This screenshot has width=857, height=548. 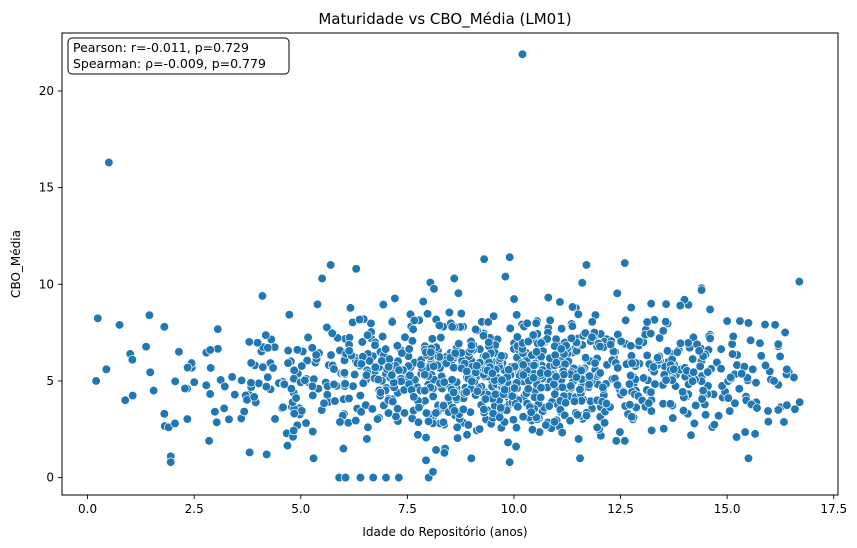 What do you see at coordinates (46, 284) in the screenshot?
I see `y-tick-label: 10` at bounding box center [46, 284].